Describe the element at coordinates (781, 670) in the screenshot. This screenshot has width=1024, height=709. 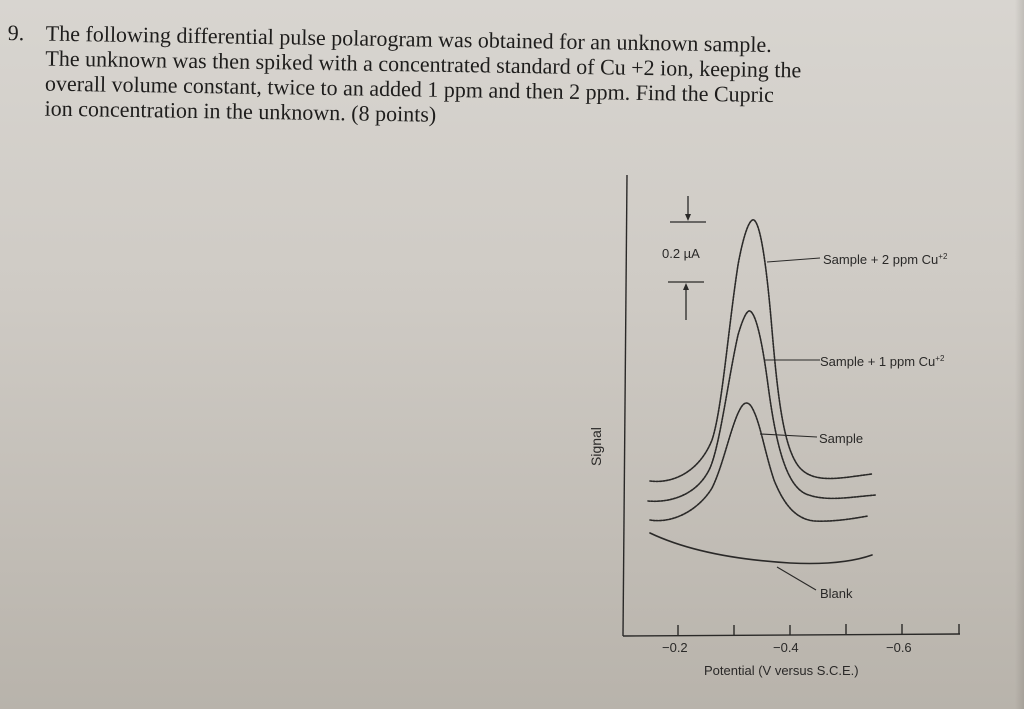
I see `x-axis-label: Potential (V versus S.C.E.)` at that location.